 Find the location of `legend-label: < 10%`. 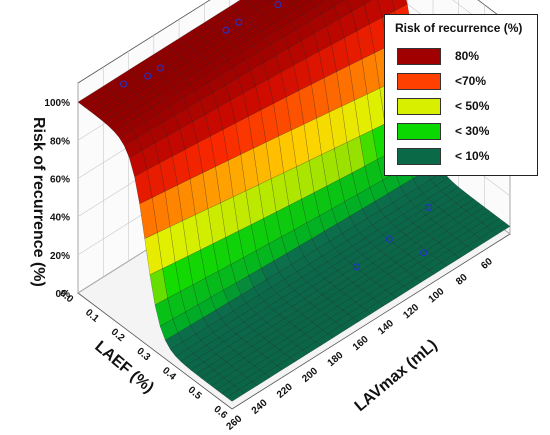

legend-label: < 10% is located at coordinates (472, 156).